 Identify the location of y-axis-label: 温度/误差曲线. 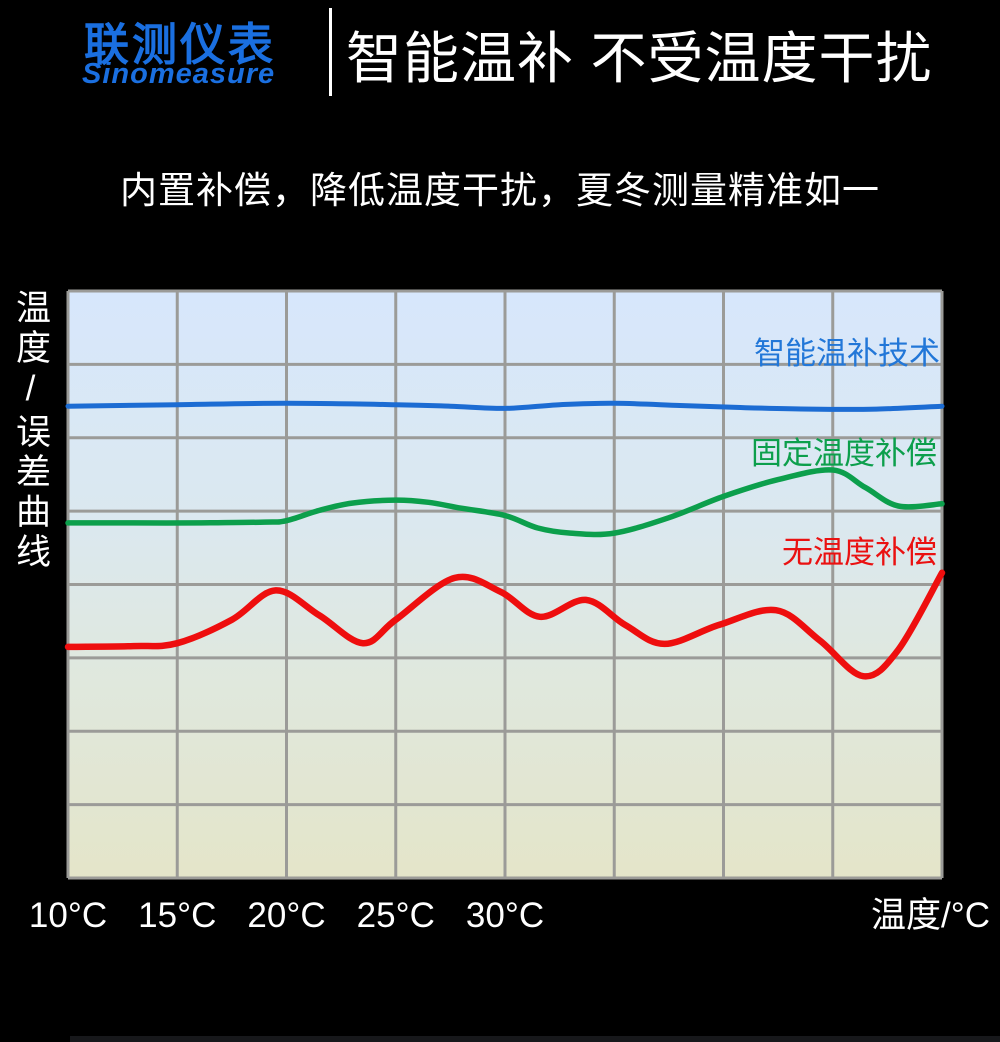
(30, 431).